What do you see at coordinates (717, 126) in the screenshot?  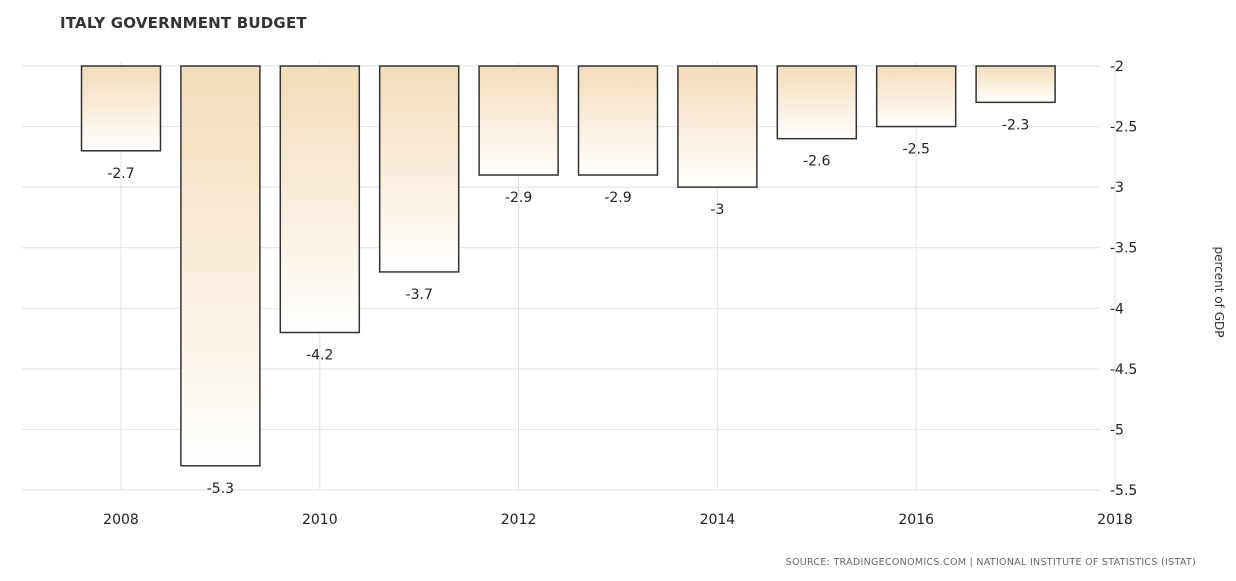 I see `bar-2014` at bounding box center [717, 126].